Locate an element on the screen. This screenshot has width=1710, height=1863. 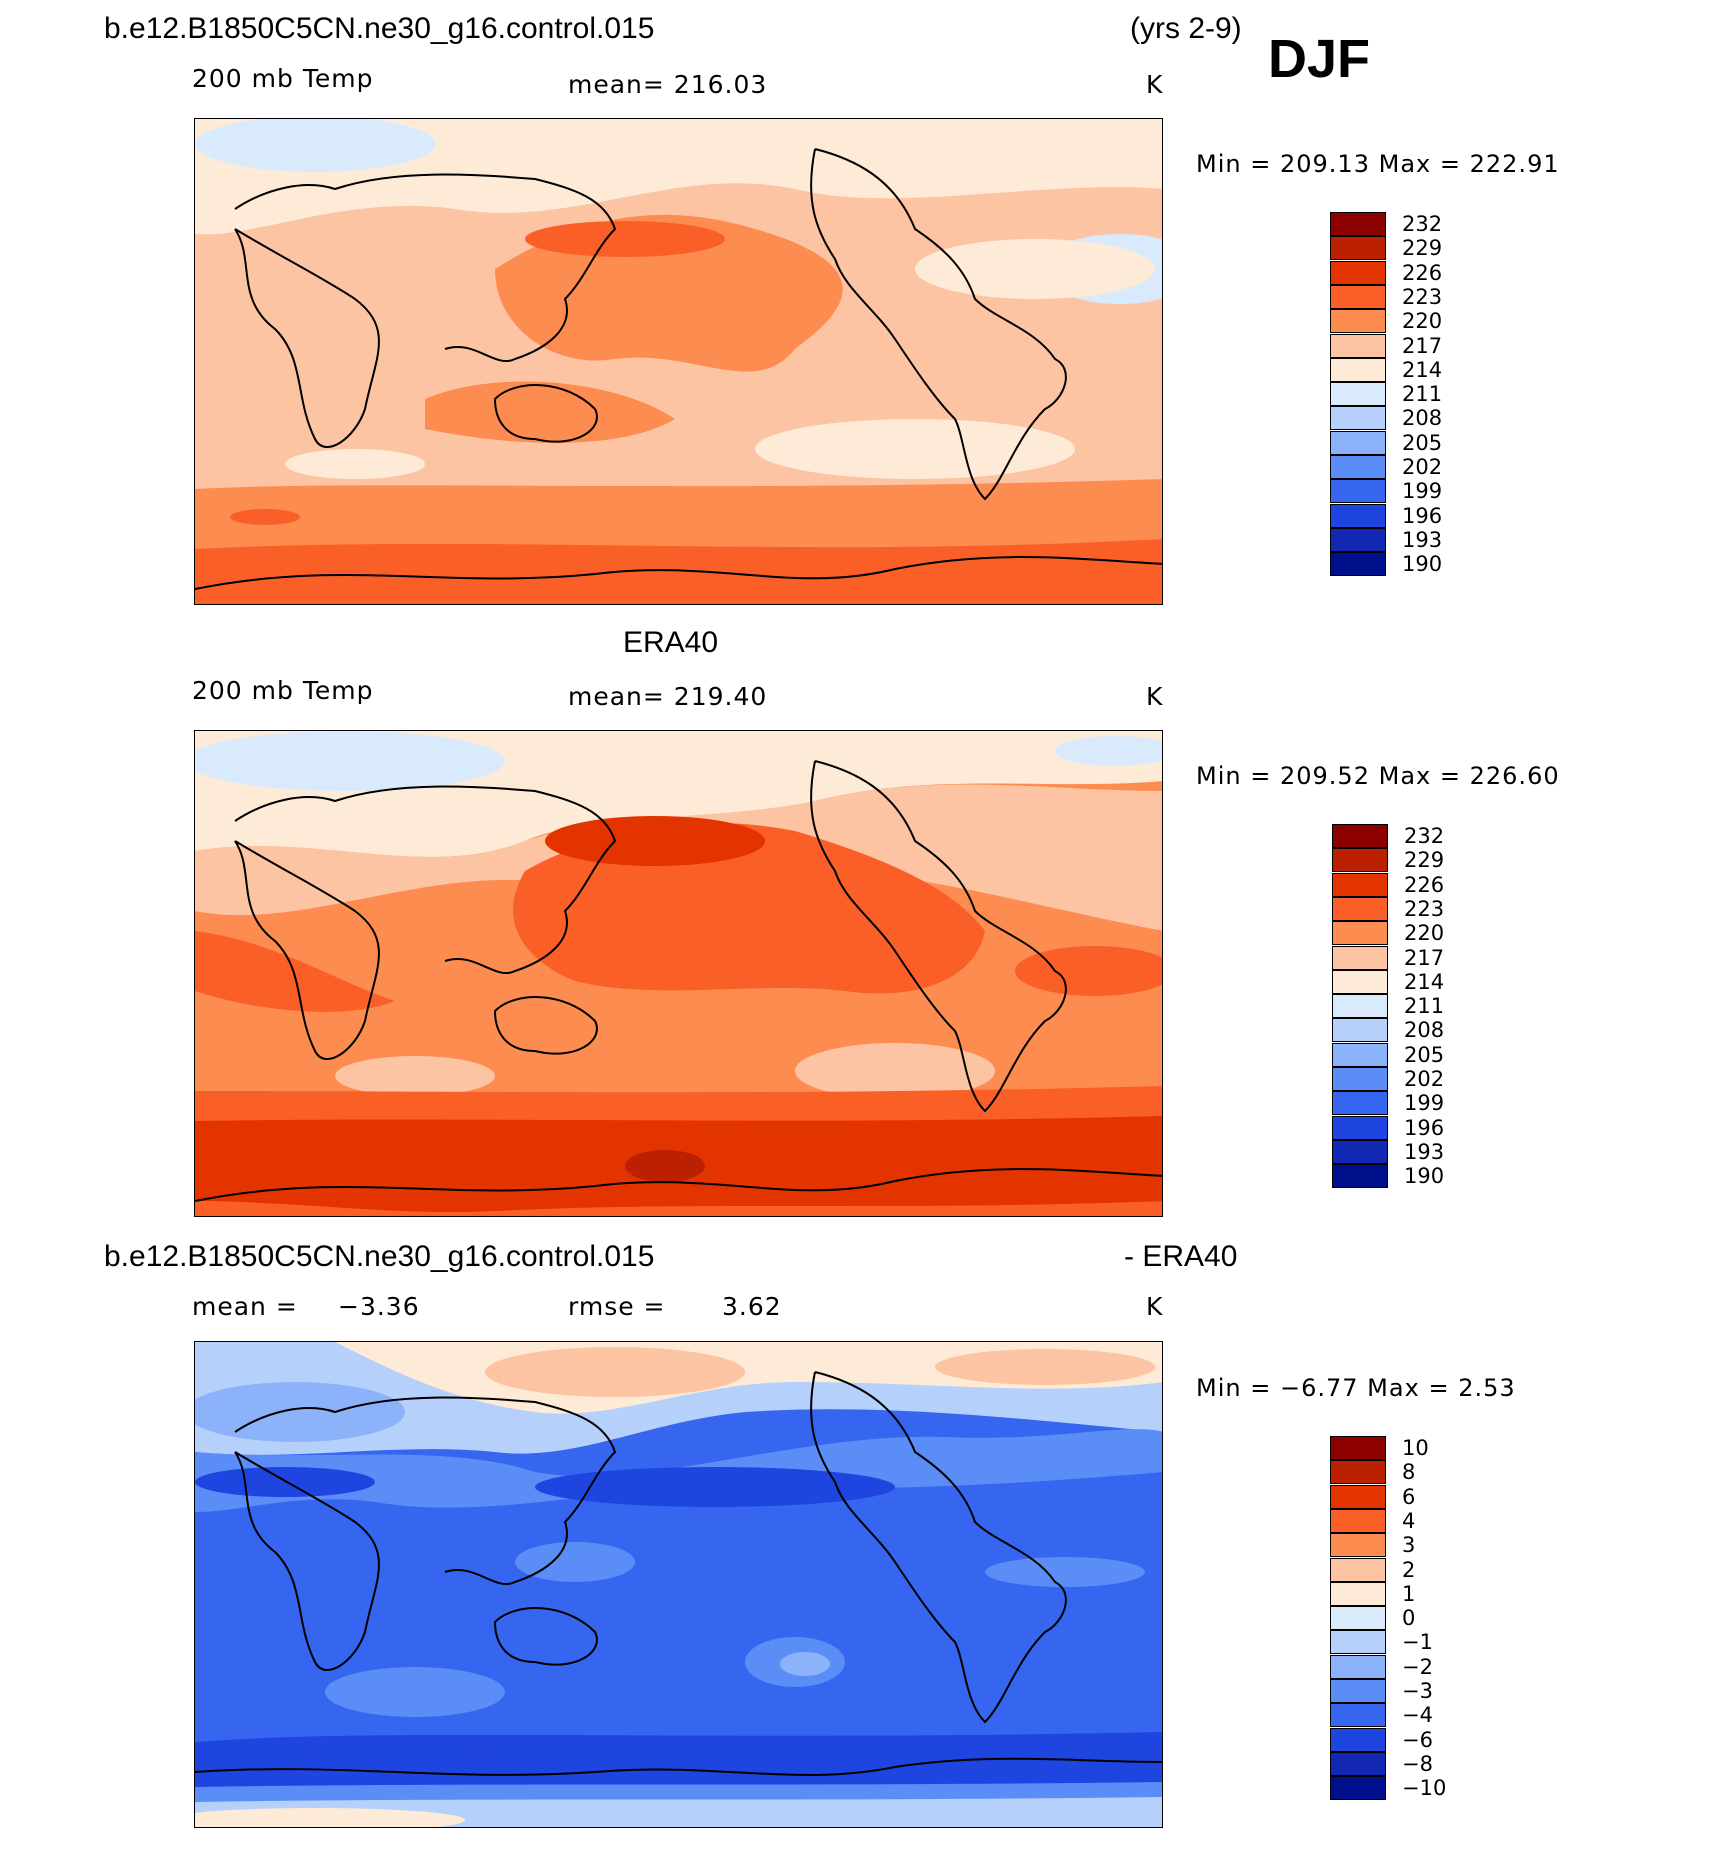
contour-warmest is located at coordinates (665, 1166).